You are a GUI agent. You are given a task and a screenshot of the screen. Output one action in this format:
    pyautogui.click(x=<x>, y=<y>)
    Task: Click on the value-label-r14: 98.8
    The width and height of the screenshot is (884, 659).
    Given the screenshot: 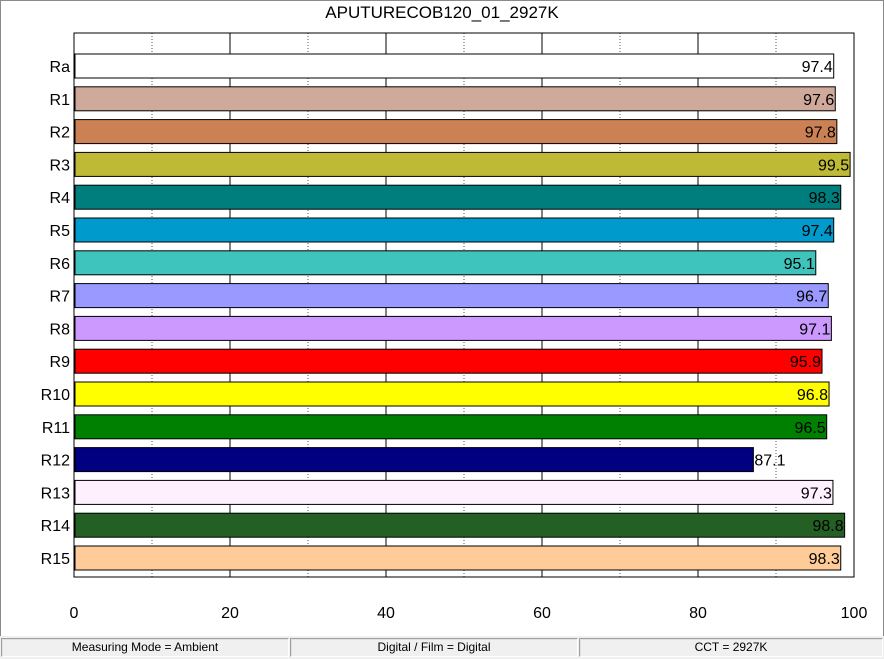 What is the action you would take?
    pyautogui.click(x=827, y=526)
    